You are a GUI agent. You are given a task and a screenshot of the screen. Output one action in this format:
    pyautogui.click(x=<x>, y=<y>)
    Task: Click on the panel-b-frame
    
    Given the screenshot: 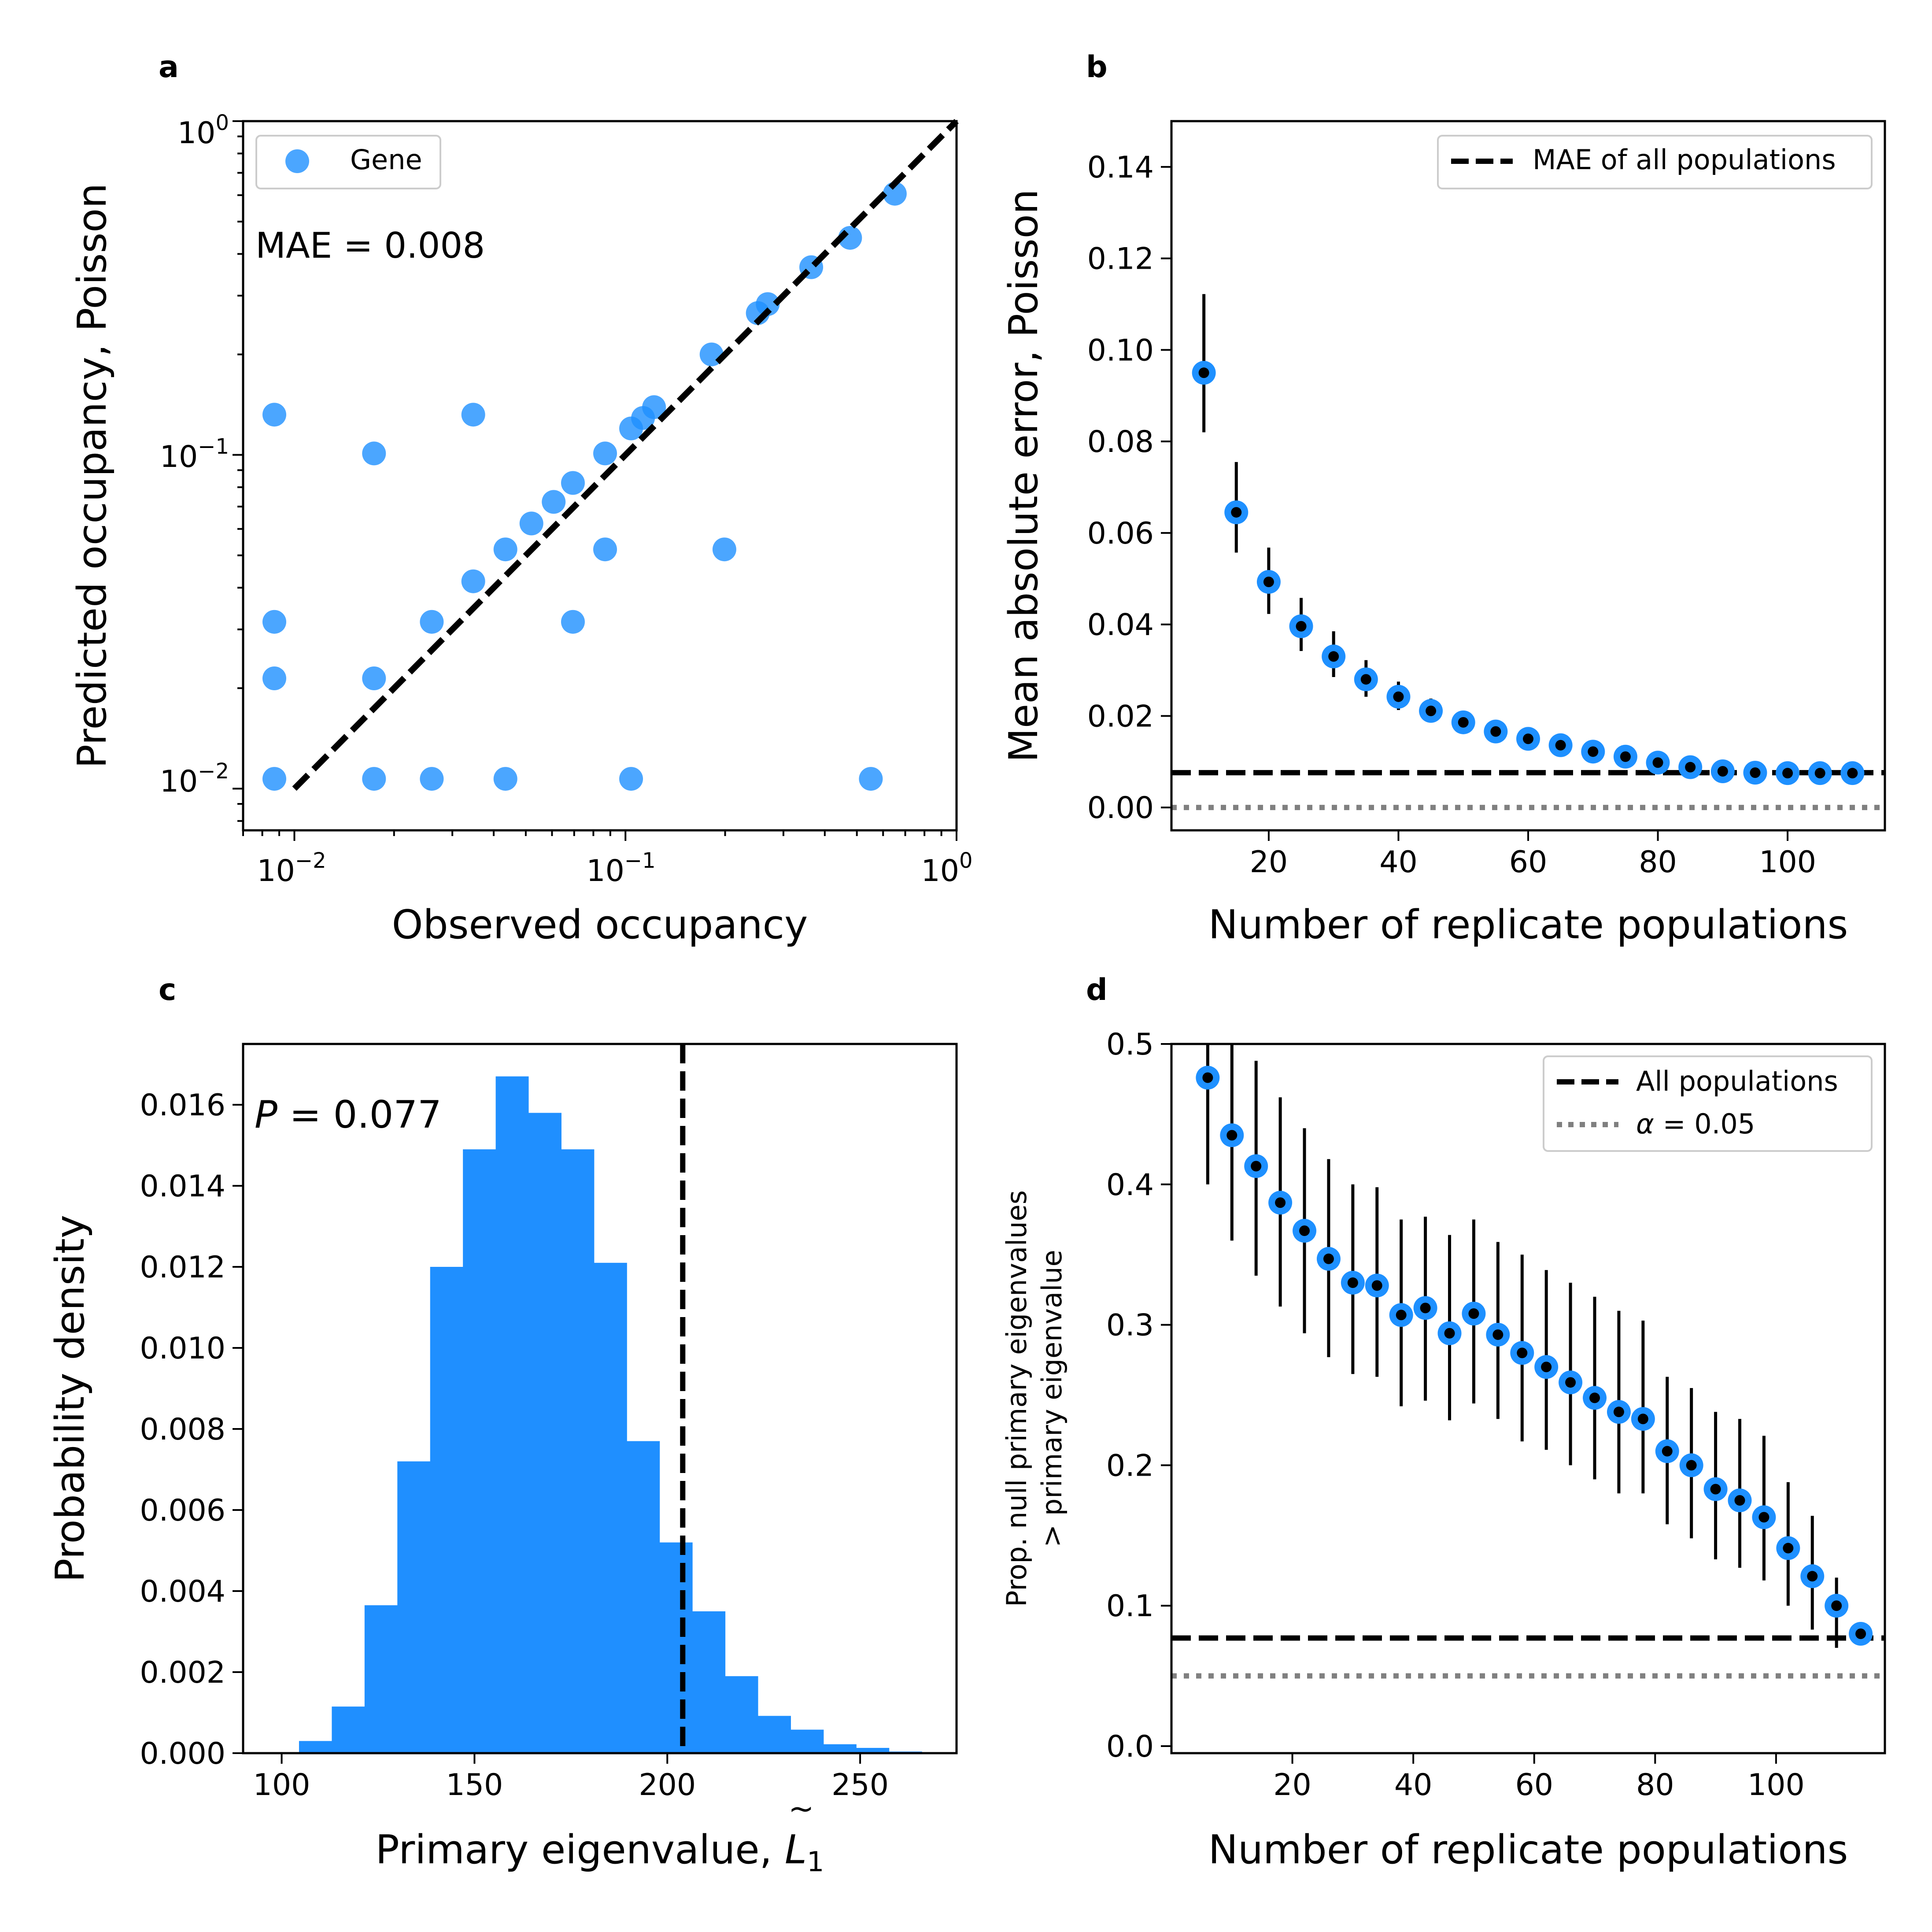 What is the action you would take?
    pyautogui.click(x=1528, y=476)
    